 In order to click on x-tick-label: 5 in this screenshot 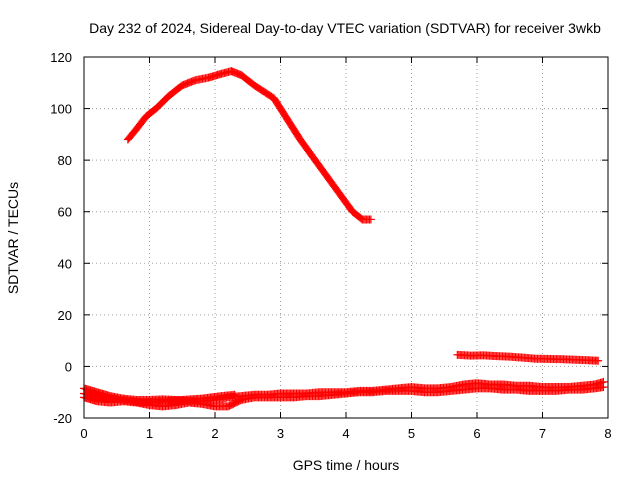, I will do `click(411, 433)`.